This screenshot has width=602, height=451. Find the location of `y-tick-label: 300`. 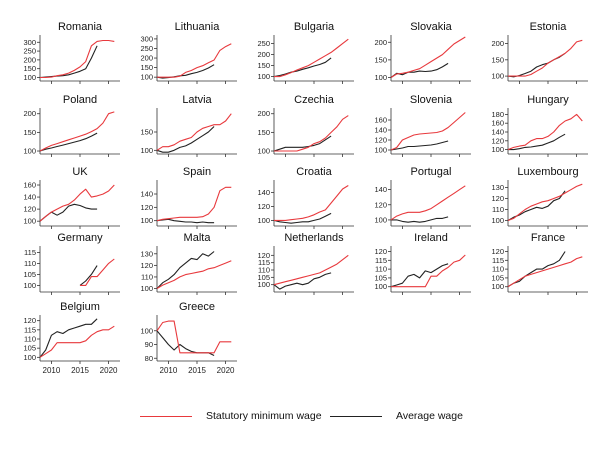

y-tick-label: 300 is located at coordinates (146, 38).